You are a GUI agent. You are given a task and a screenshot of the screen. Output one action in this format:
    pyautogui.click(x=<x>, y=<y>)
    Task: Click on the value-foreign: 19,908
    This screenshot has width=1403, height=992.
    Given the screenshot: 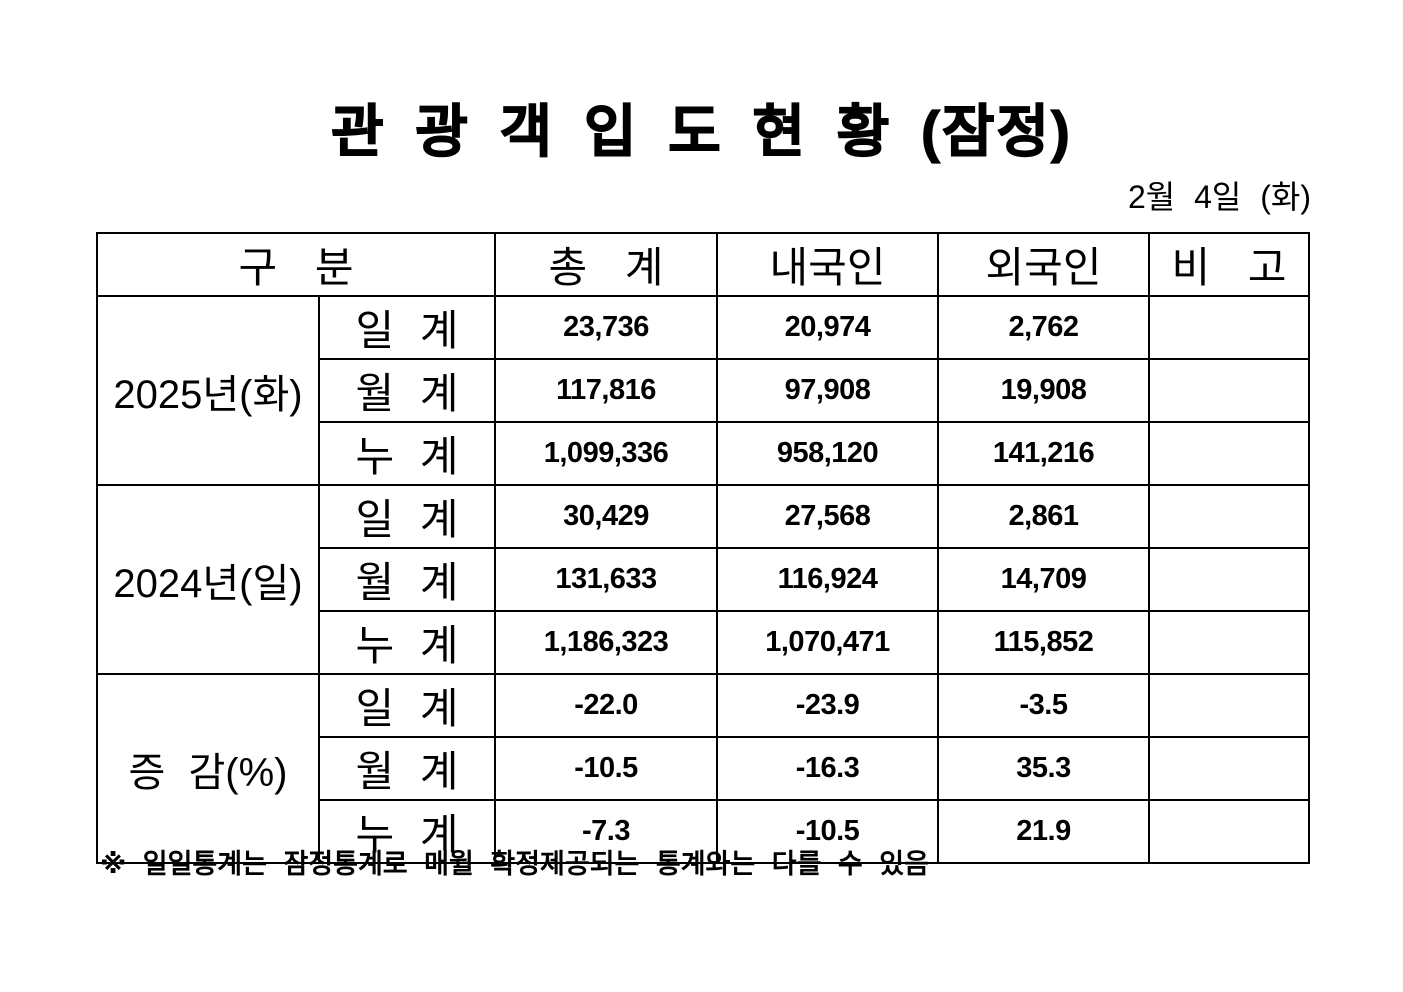 What is the action you would take?
    pyautogui.click(x=1044, y=390)
    